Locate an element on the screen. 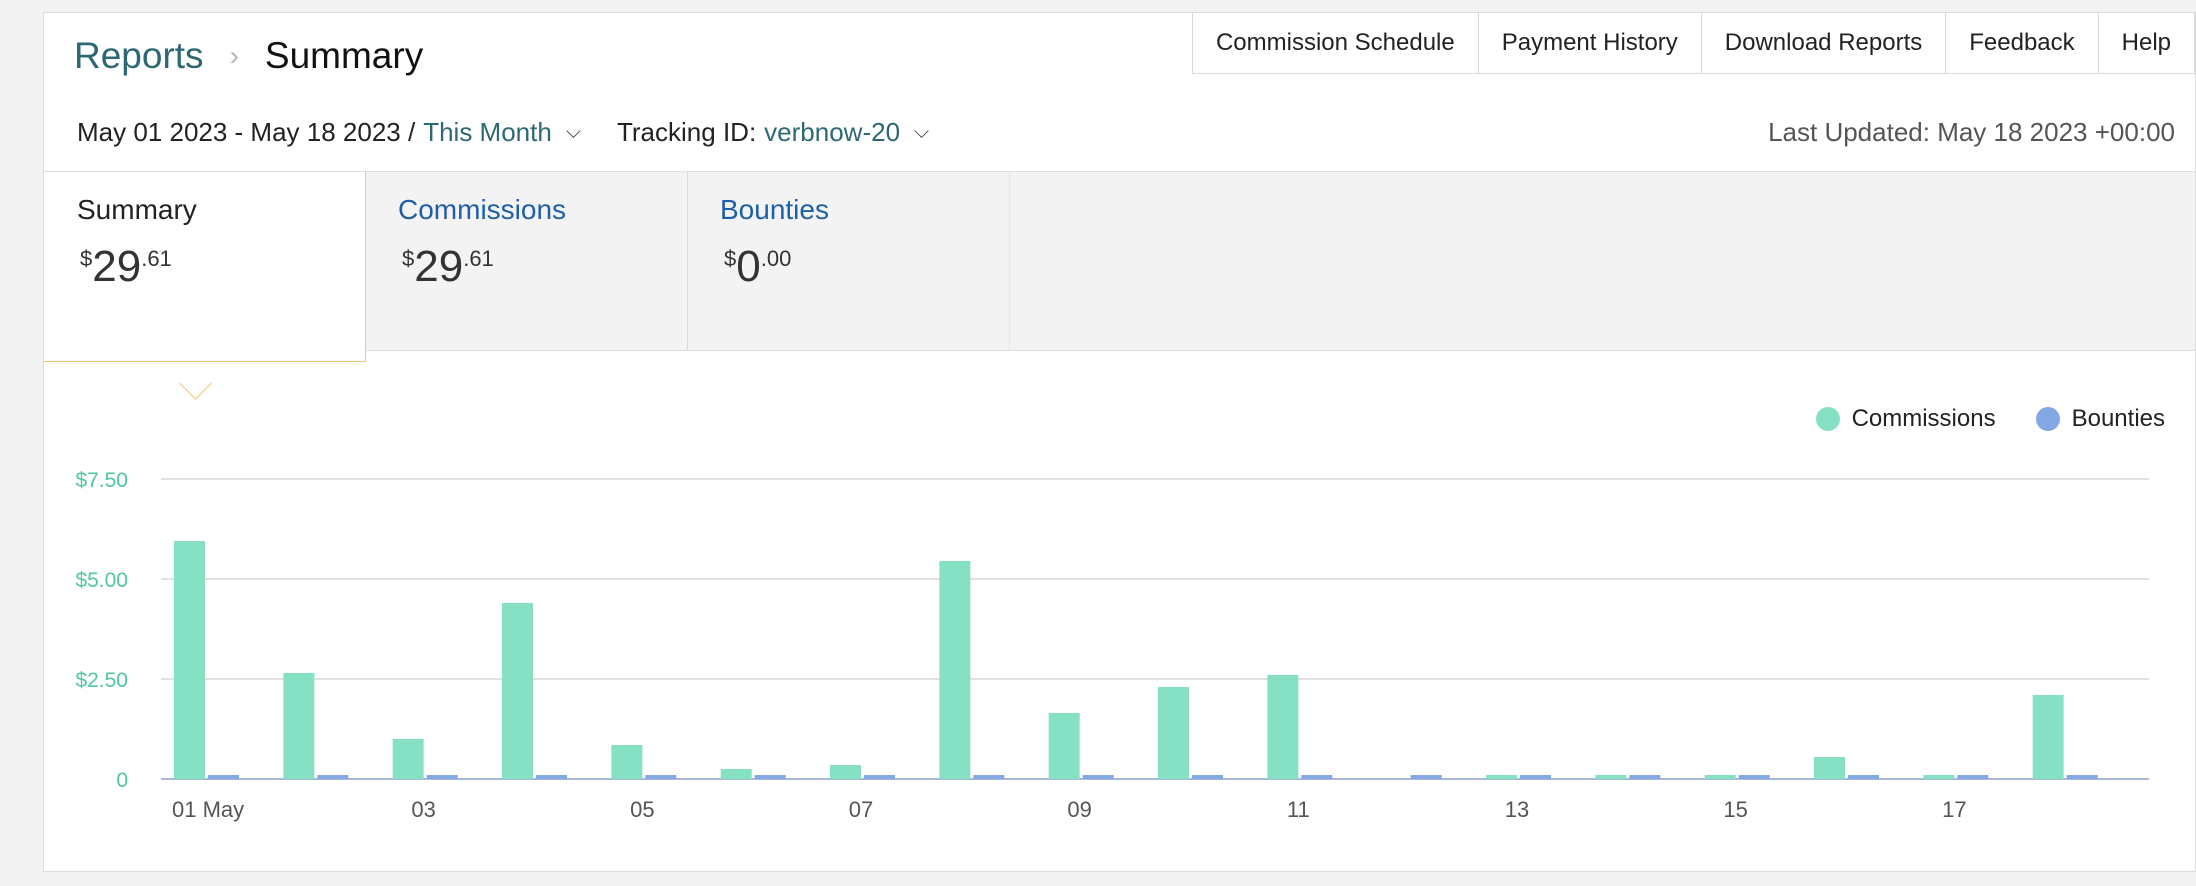 This screenshot has height=886, width=2196. tab-summary-label: Summary is located at coordinates (137, 209).